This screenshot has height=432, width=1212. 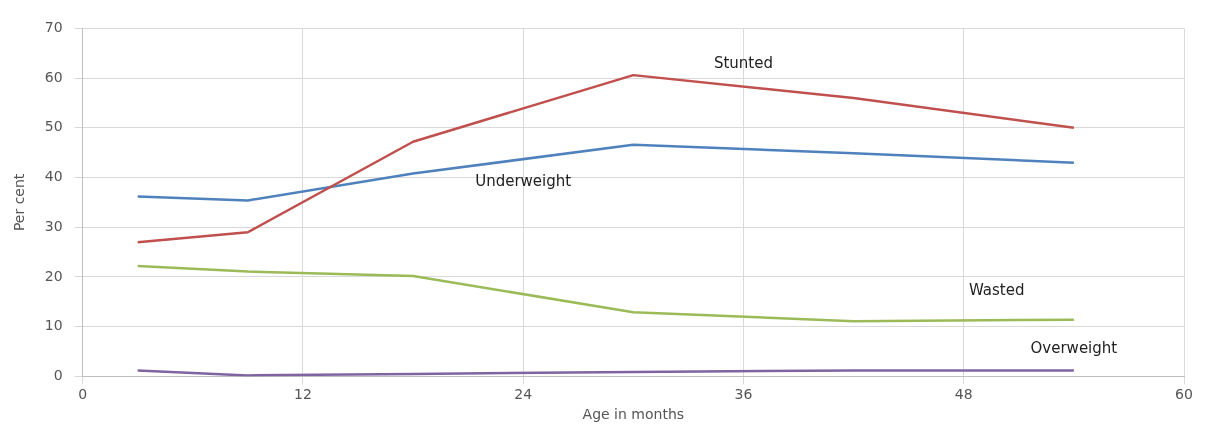 What do you see at coordinates (53, 225) in the screenshot?
I see `y-tick-label: 30` at bounding box center [53, 225].